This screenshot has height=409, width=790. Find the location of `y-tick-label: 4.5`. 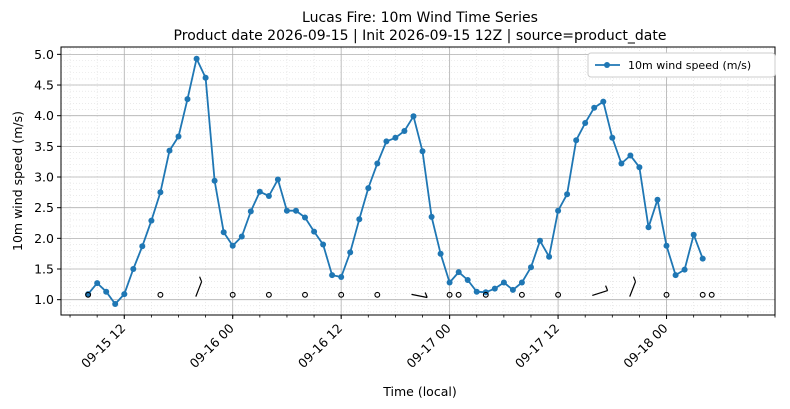

y-tick-label: 4.5 is located at coordinates (44, 85).